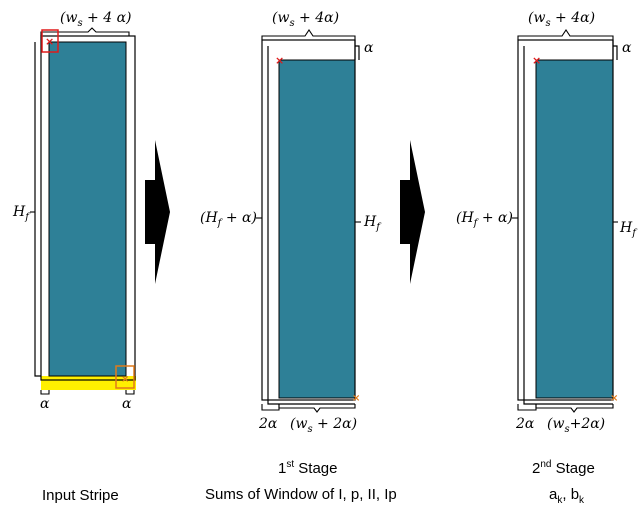 The height and width of the screenshot is (516, 642). Describe the element at coordinates (323, 425) in the screenshot. I see `stage1-bottom-label: (ws + 2α)` at that location.